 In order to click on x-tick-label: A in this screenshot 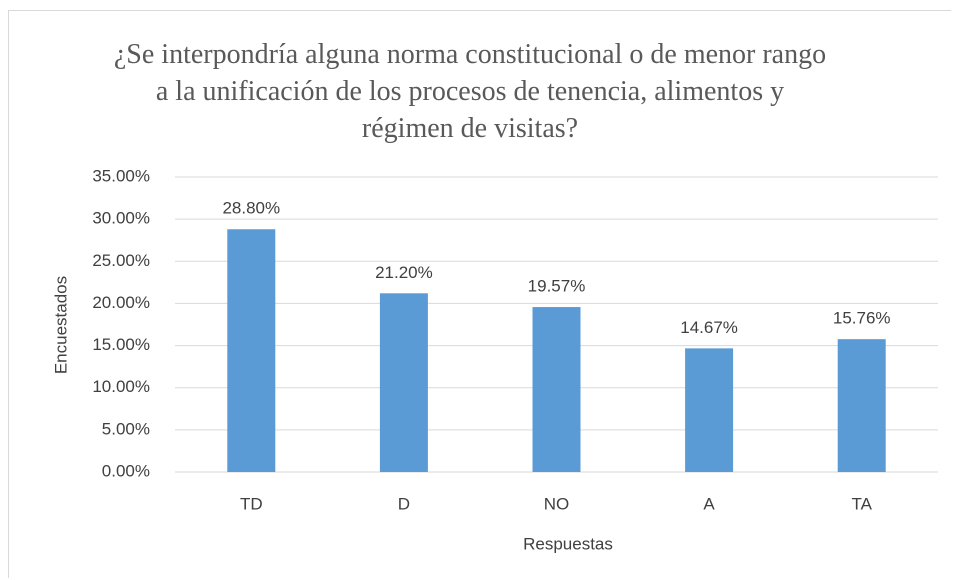, I will do `click(709, 503)`.